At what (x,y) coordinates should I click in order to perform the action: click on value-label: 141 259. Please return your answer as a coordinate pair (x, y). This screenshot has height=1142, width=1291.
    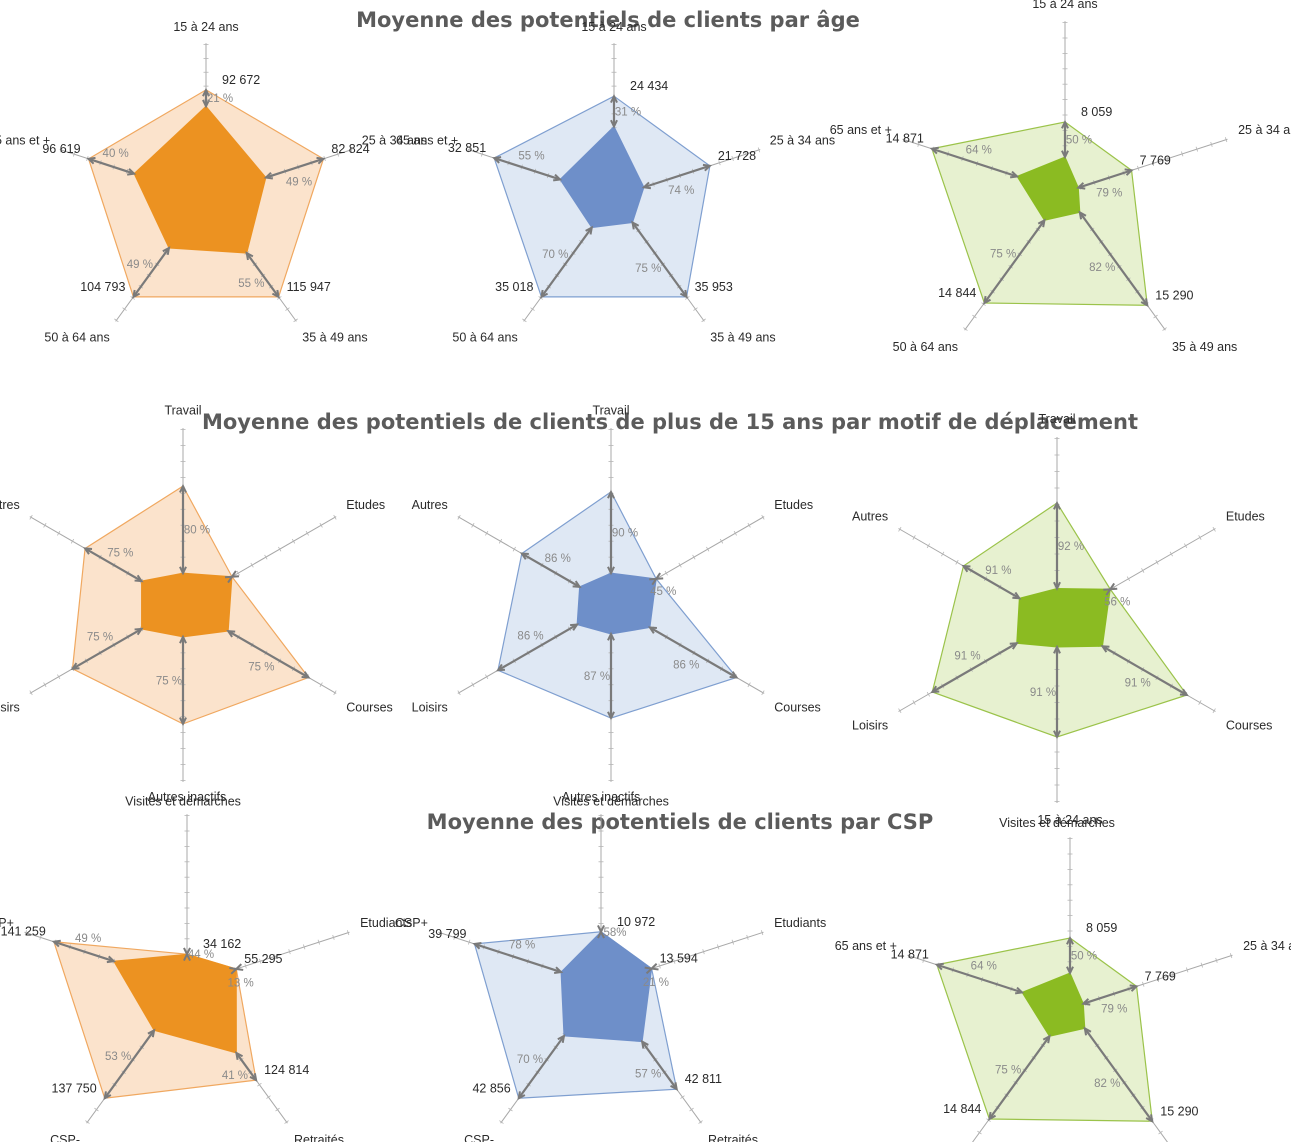
    Looking at the image, I should click on (23, 932).